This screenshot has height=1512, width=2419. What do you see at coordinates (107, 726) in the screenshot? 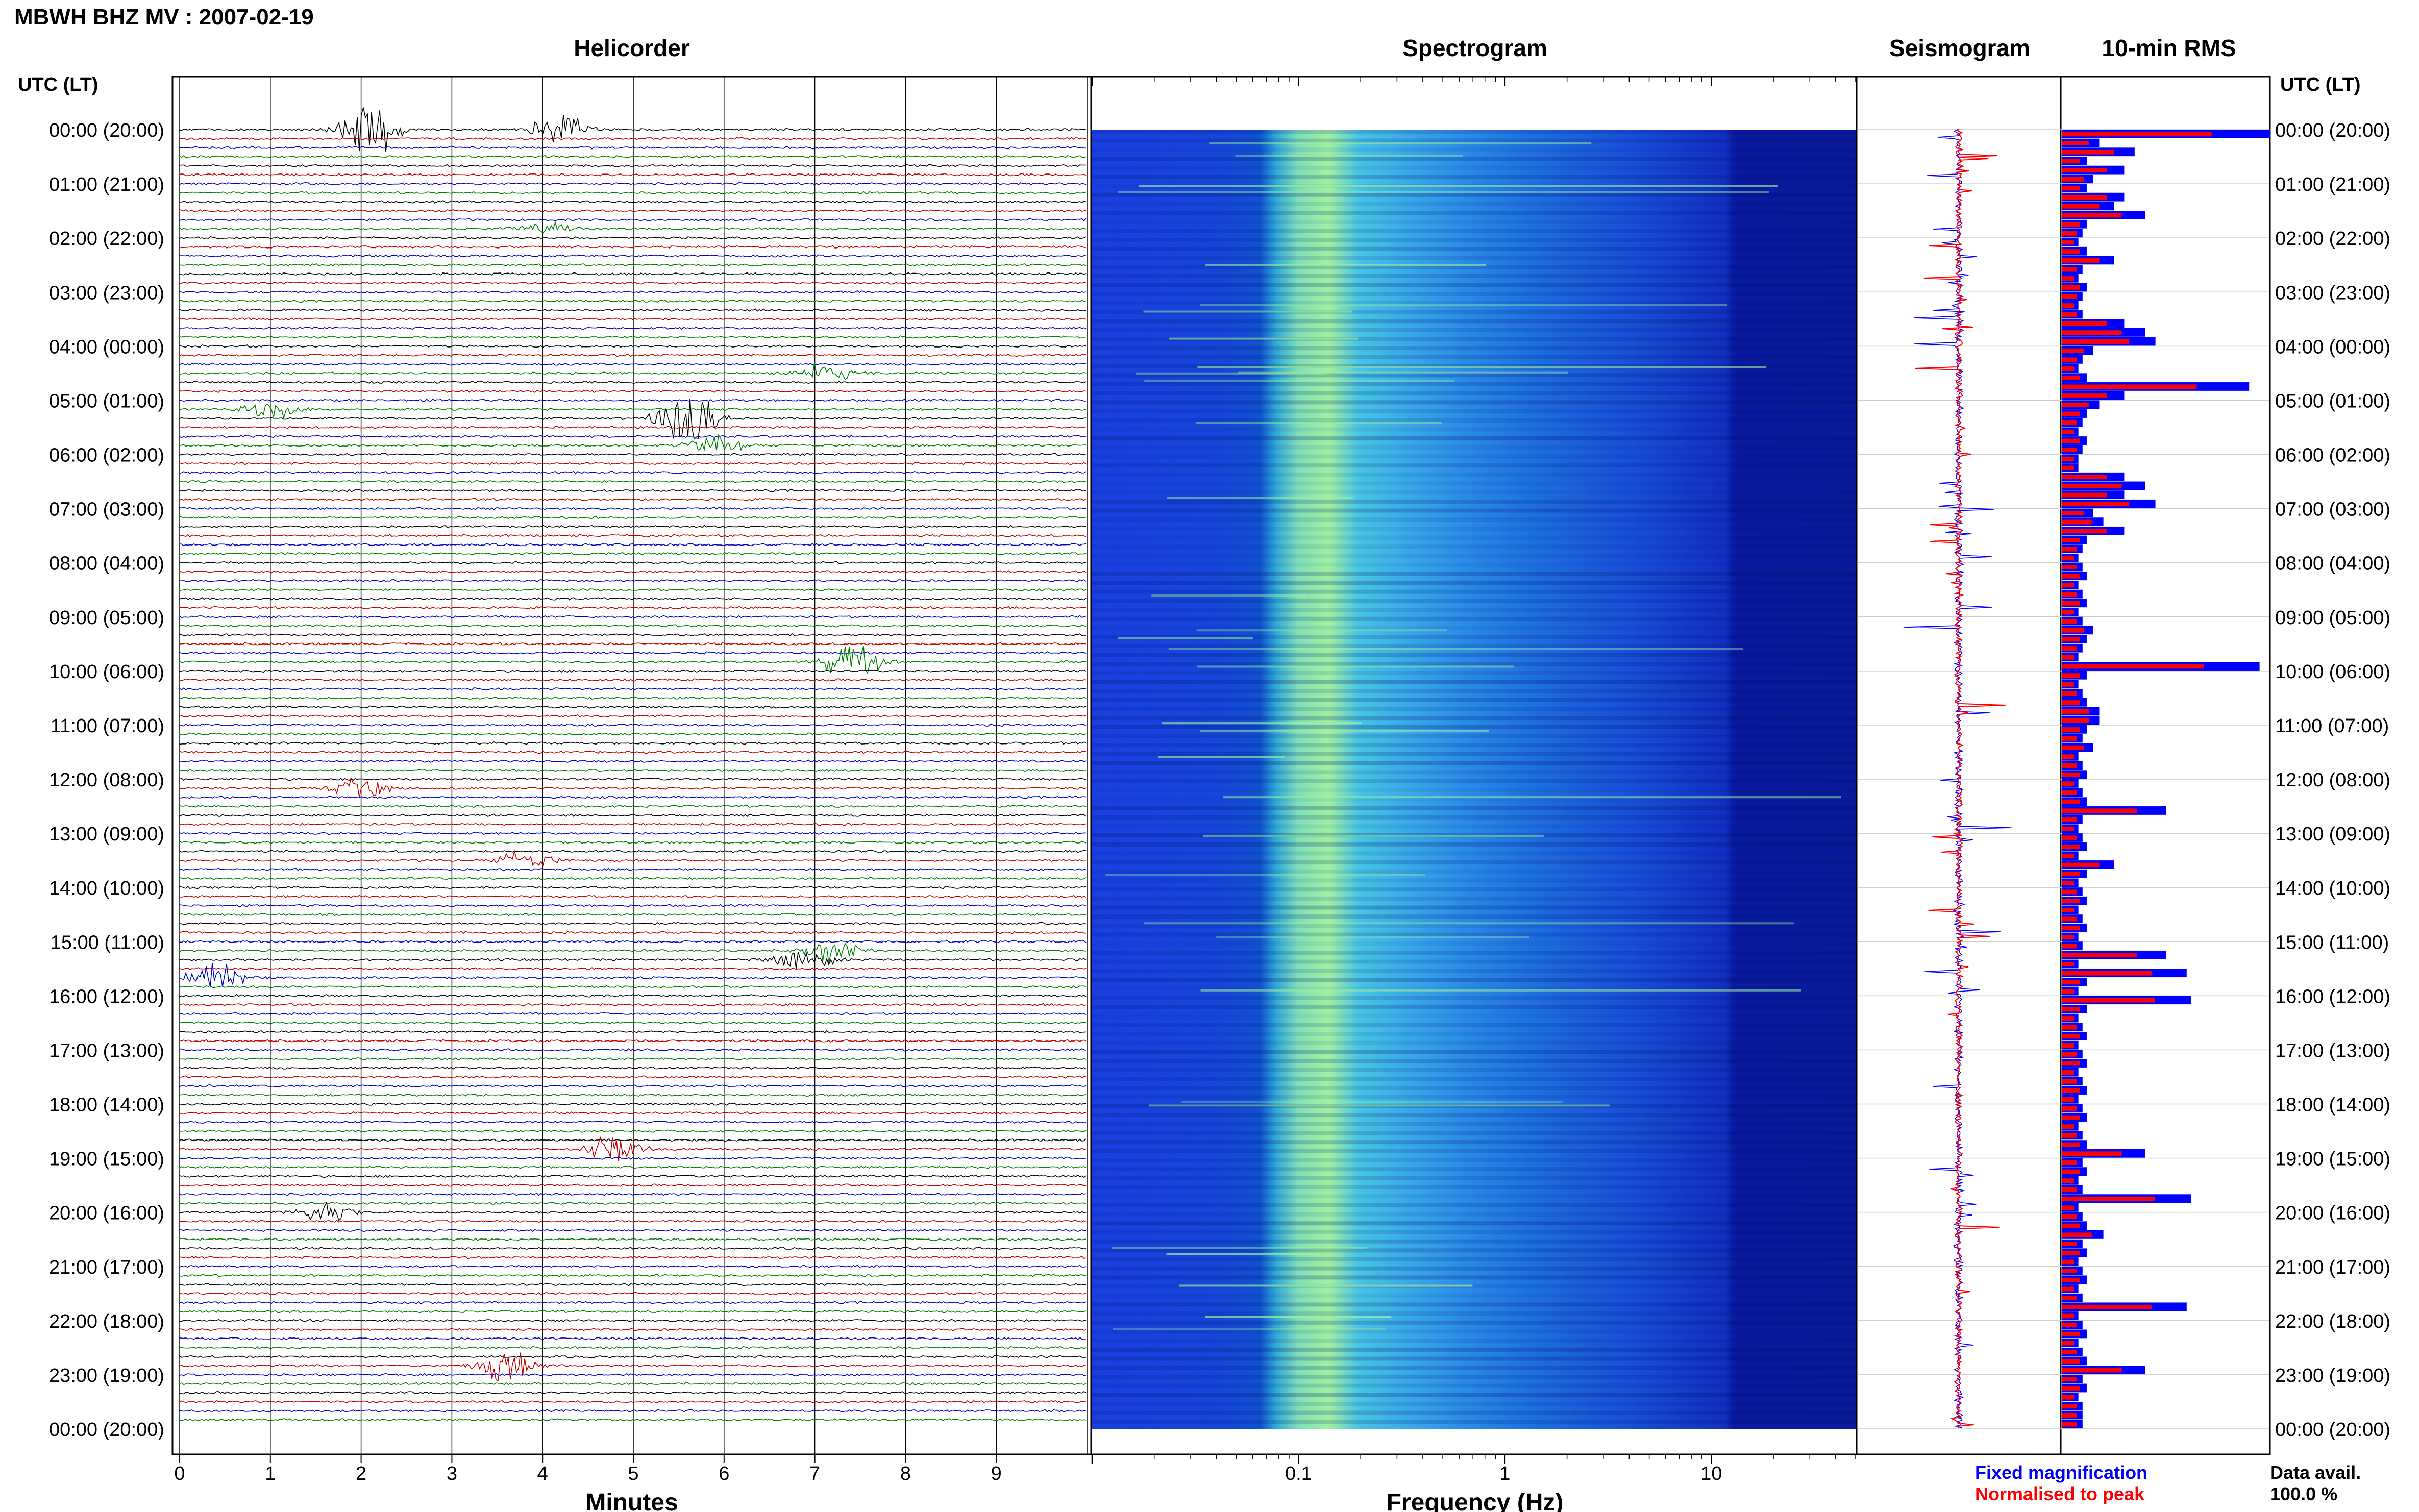
I see `hour-label-left: 11:00 (07:00)` at bounding box center [107, 726].